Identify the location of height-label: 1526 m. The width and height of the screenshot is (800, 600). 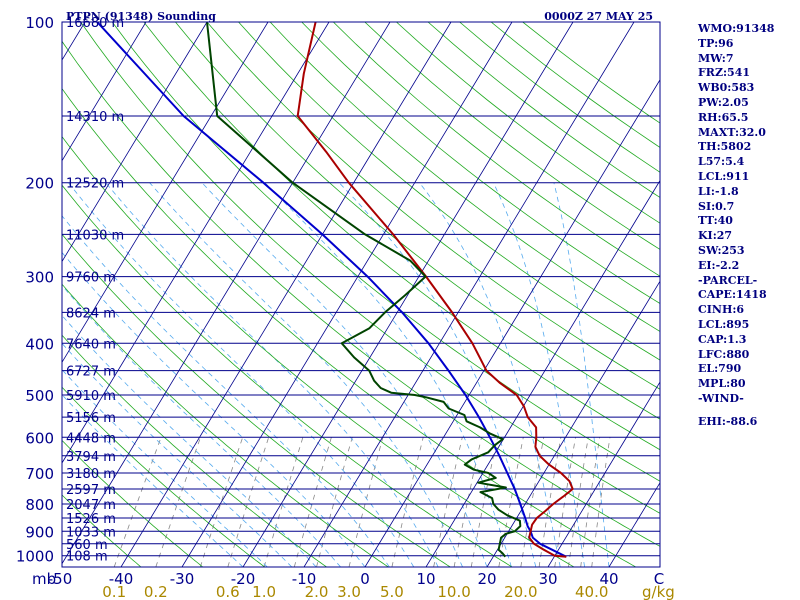
(91, 519).